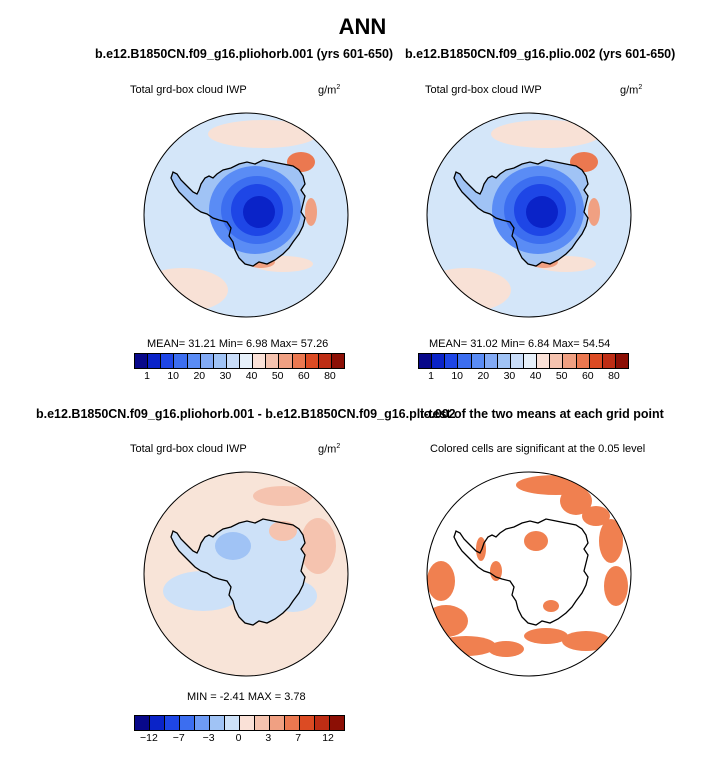  What do you see at coordinates (520, 344) in the screenshot?
I see `panel-2-stats: MEAN= 31.02 Min= 6.84 Max= 54.54` at bounding box center [520, 344].